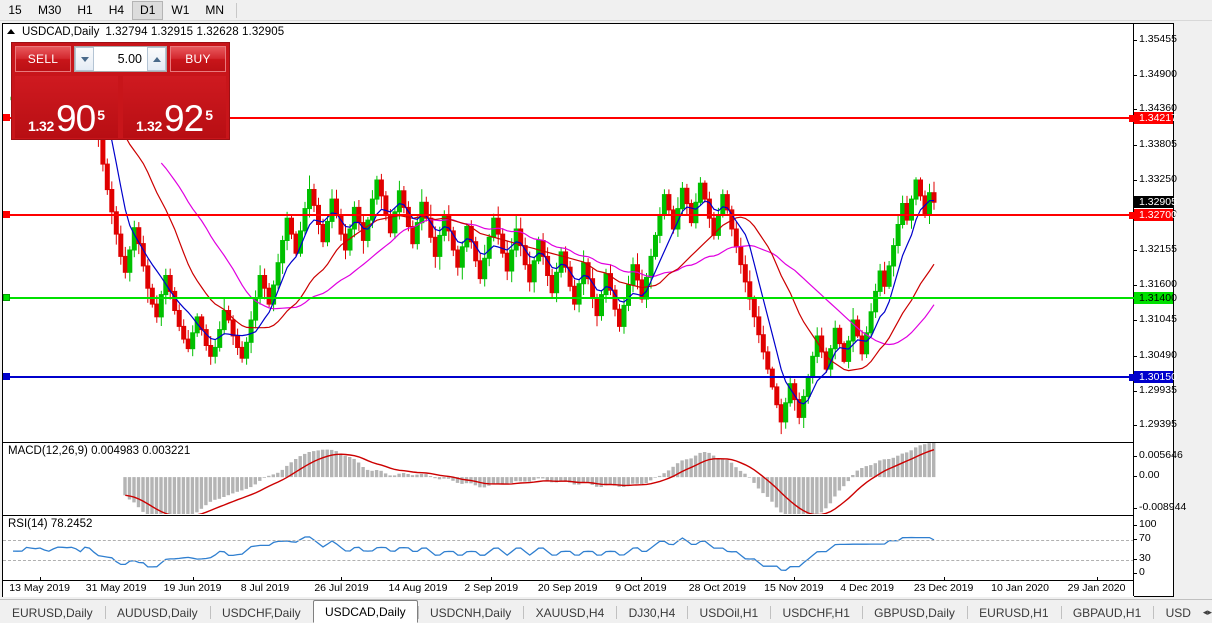 Image resolution: width=1212 pixels, height=623 pixels. Describe the element at coordinates (1155, 214) in the screenshot. I see `price-level-tag-red: 1.32700` at that location.